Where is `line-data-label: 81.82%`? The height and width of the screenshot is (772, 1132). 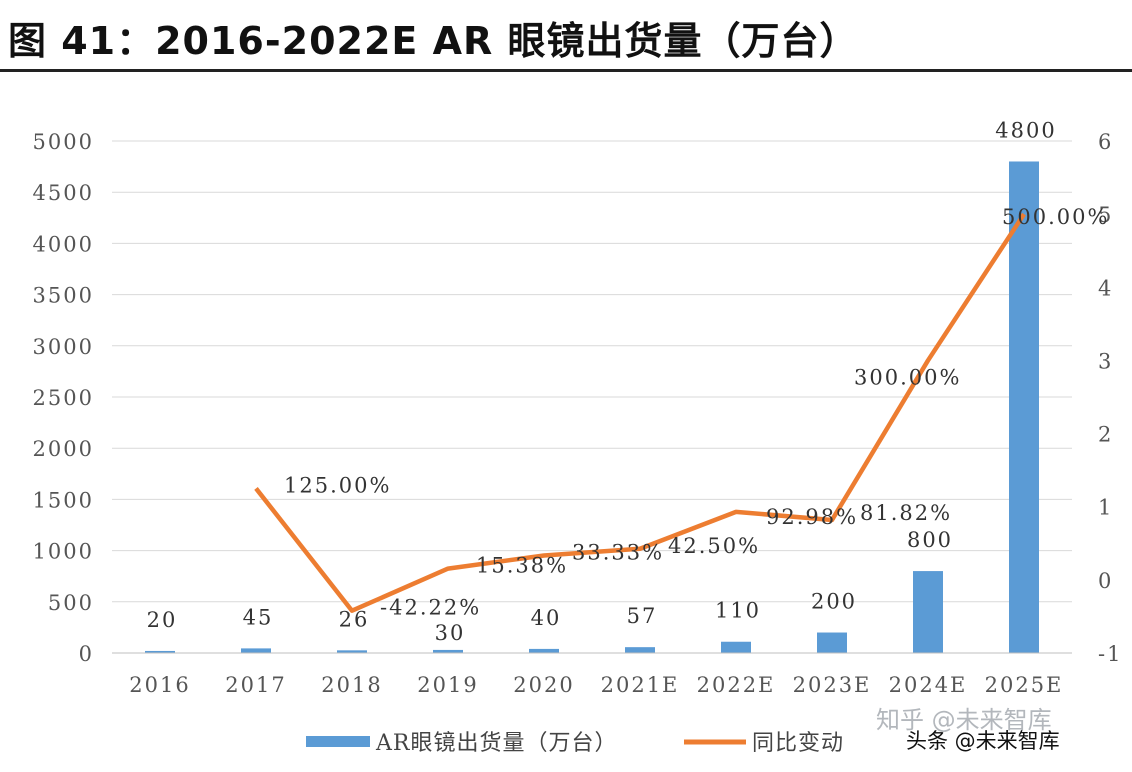 line-data-label: 81.82% is located at coordinates (906, 513).